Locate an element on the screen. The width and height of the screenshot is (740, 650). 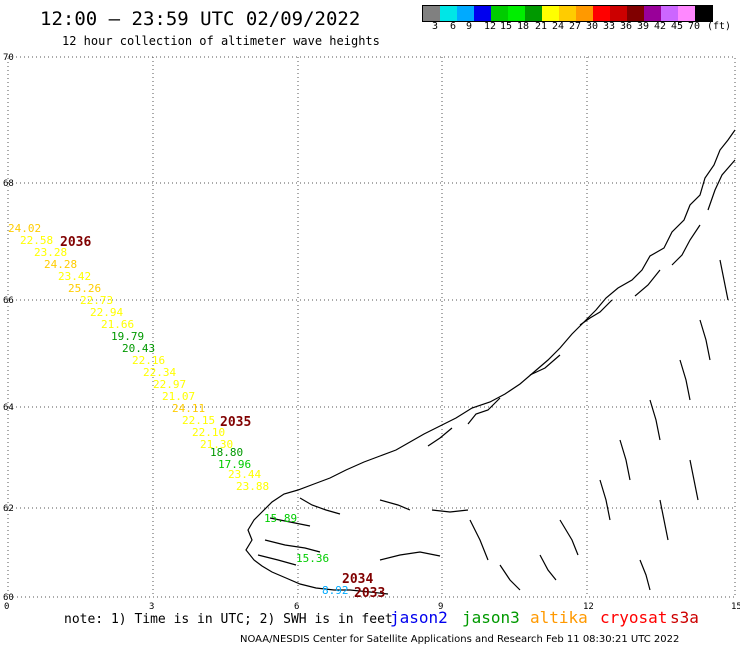
wave-height-label: 20.43 is located at coordinates (138, 348).